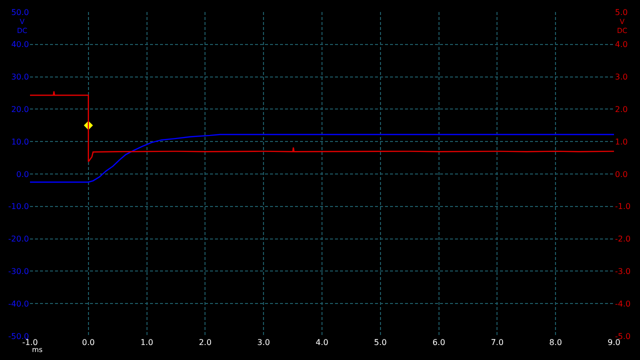  What do you see at coordinates (621, 174) in the screenshot?
I see `y2-tick-label: 0.0` at bounding box center [621, 174].